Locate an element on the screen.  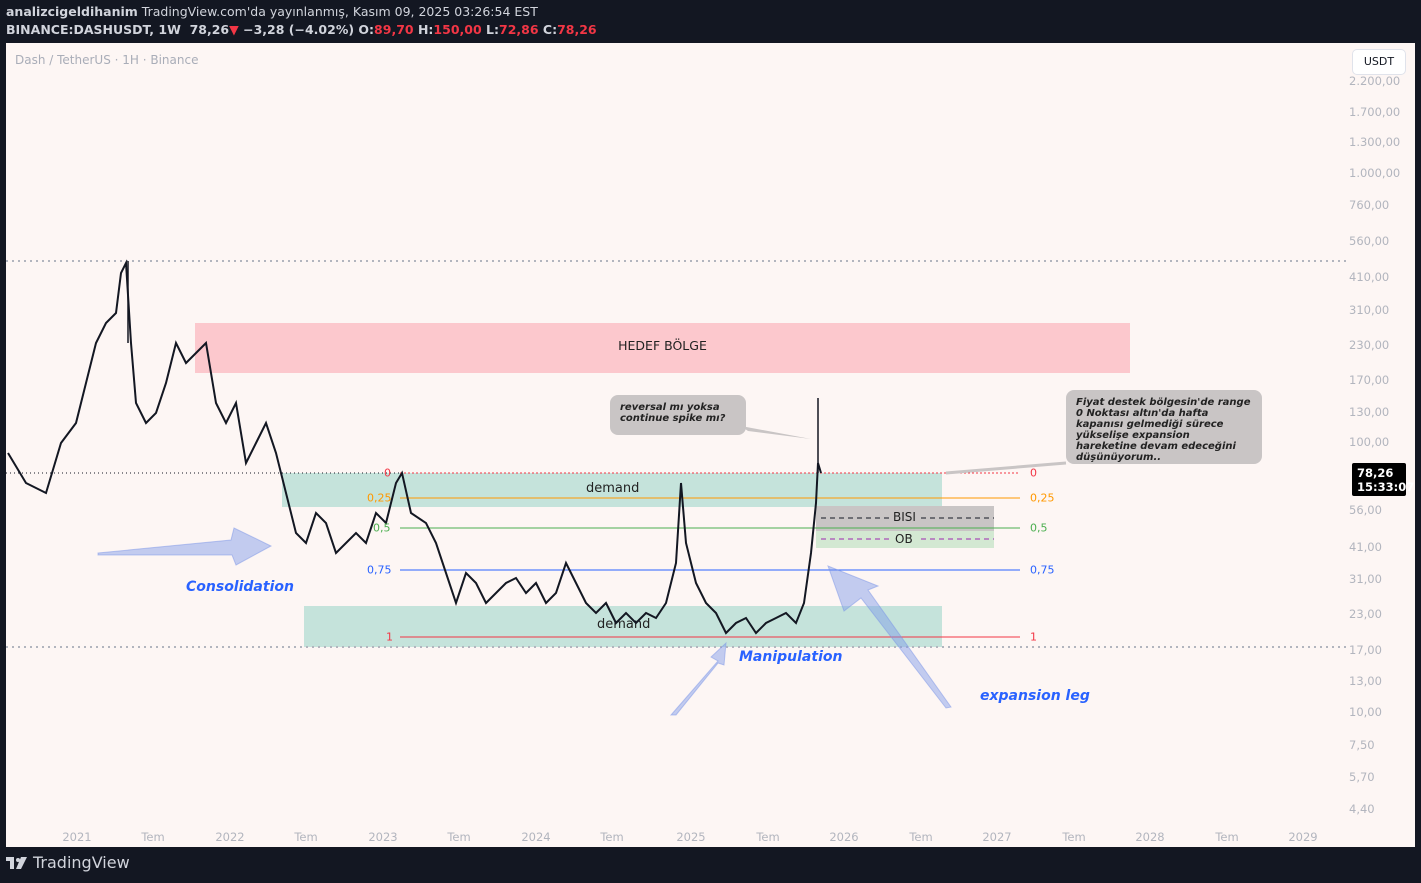
last-price-tag: 78,26 15:33:07 is located at coordinates (1383, 479).